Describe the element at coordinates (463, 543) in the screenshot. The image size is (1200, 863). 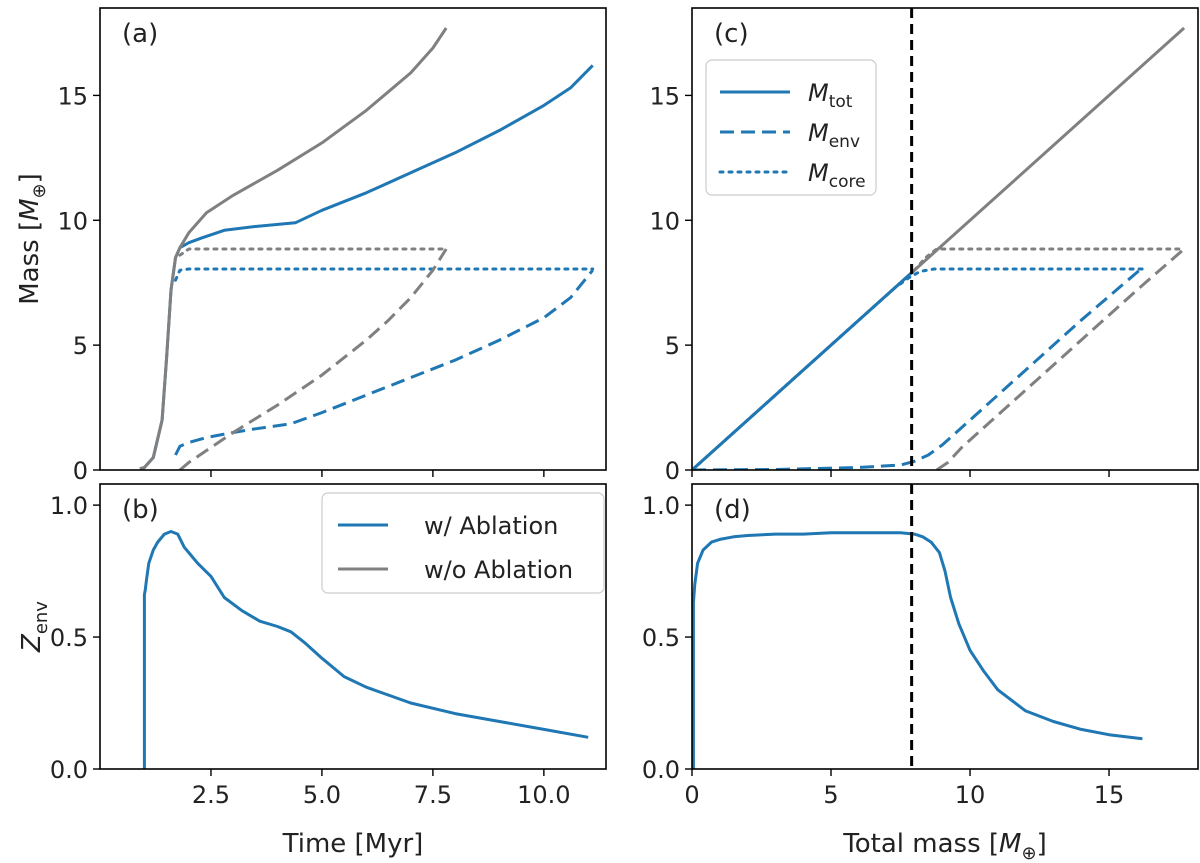
I see `legend: w/ Ablation w/o Ablation` at that location.